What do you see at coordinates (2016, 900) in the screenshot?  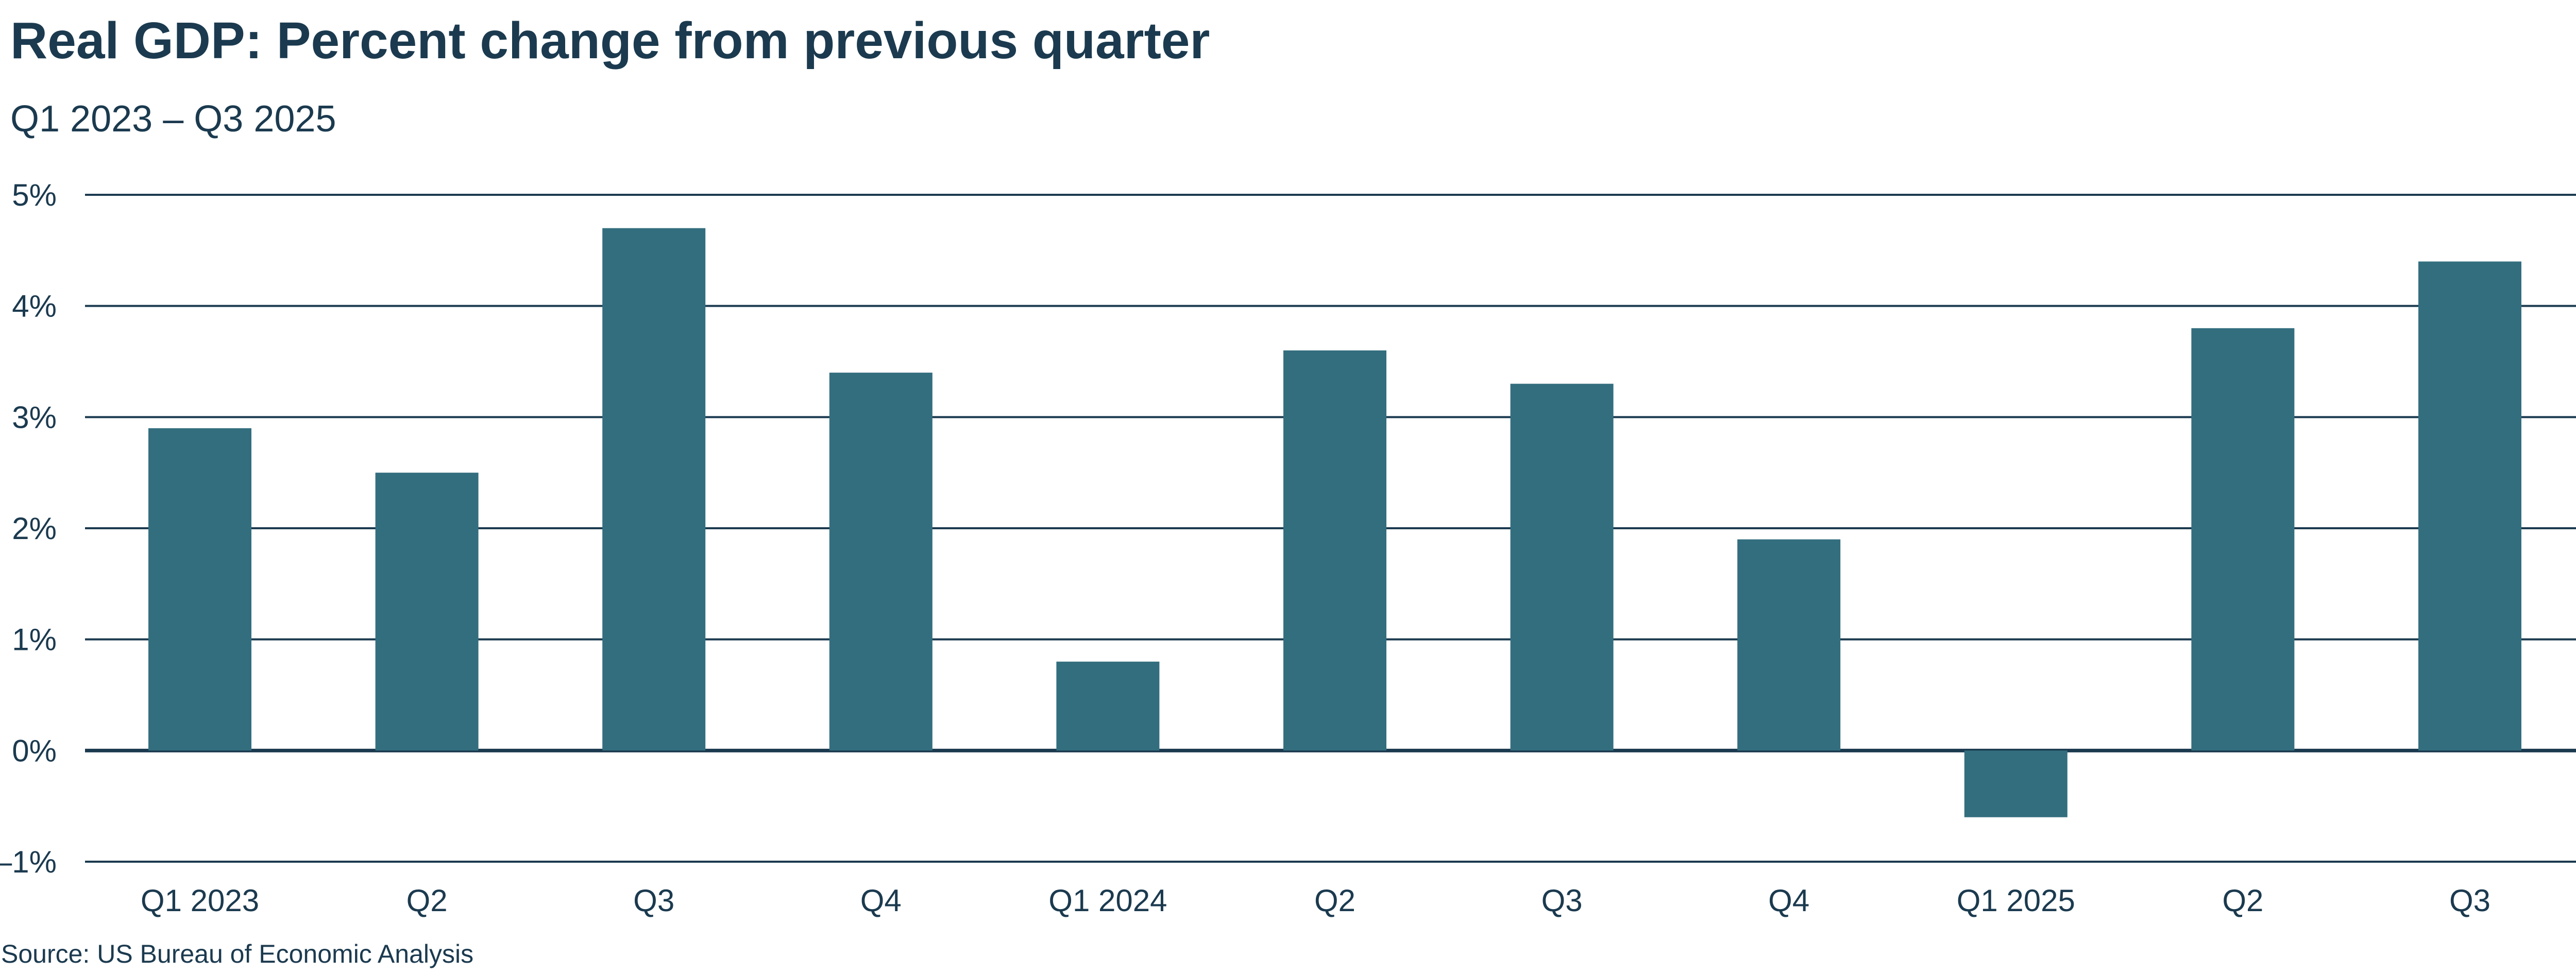 I see `x-category-label: Q1 2025` at bounding box center [2016, 900].